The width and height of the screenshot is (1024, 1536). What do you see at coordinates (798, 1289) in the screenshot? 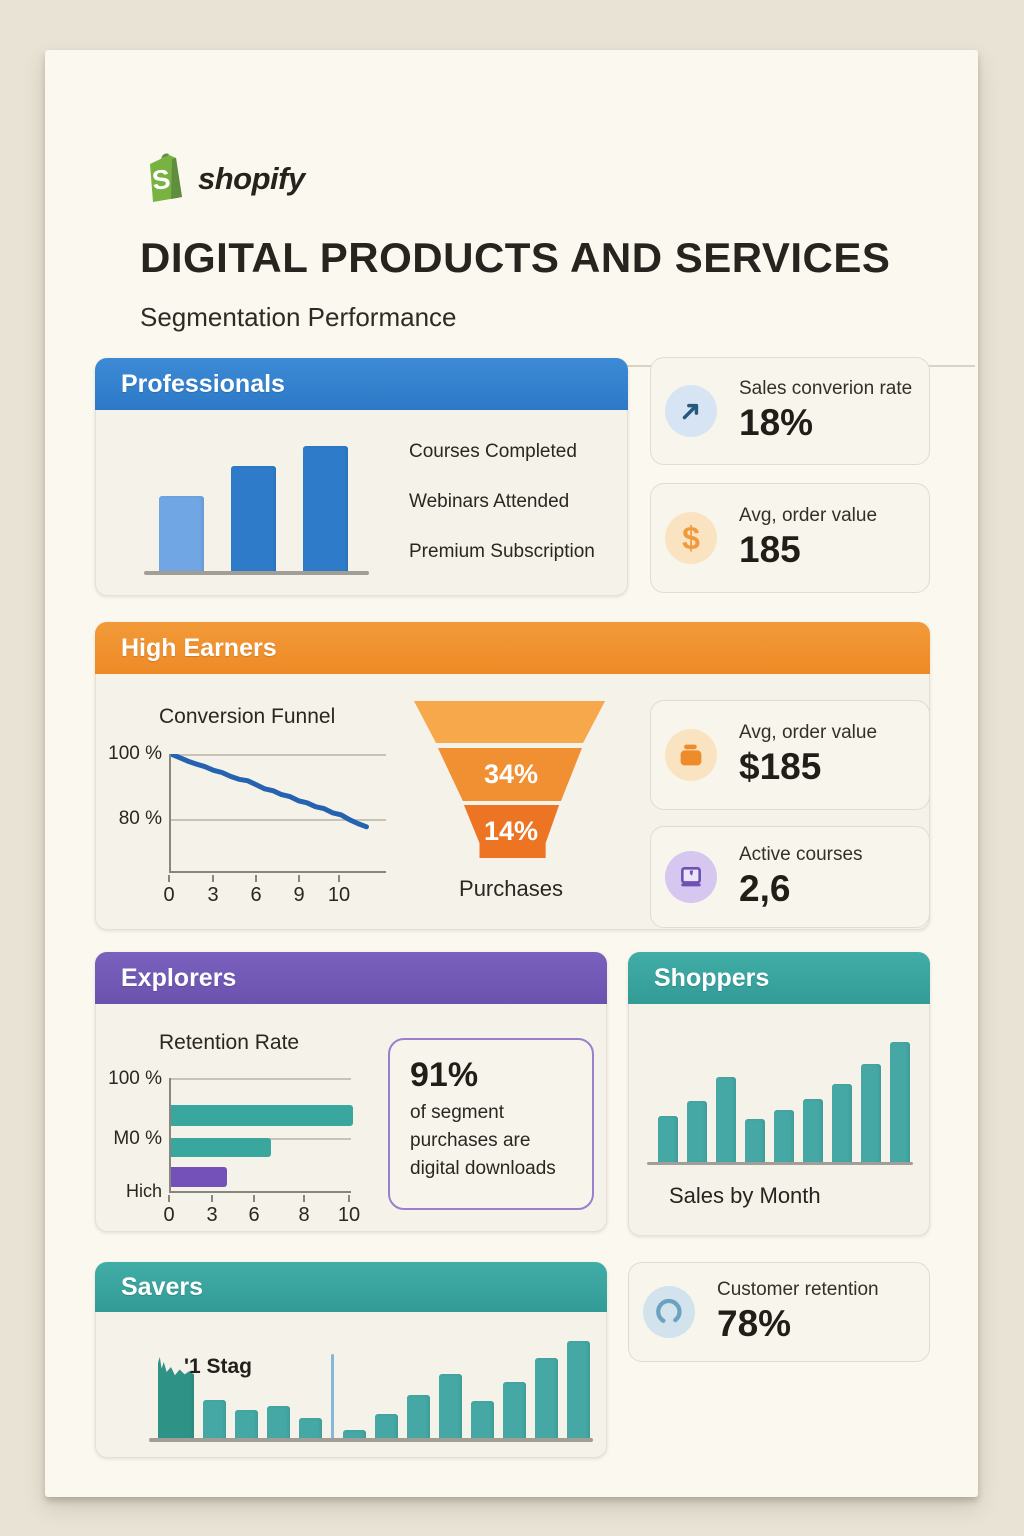
I see `kpi-label: Customer retention` at bounding box center [798, 1289].